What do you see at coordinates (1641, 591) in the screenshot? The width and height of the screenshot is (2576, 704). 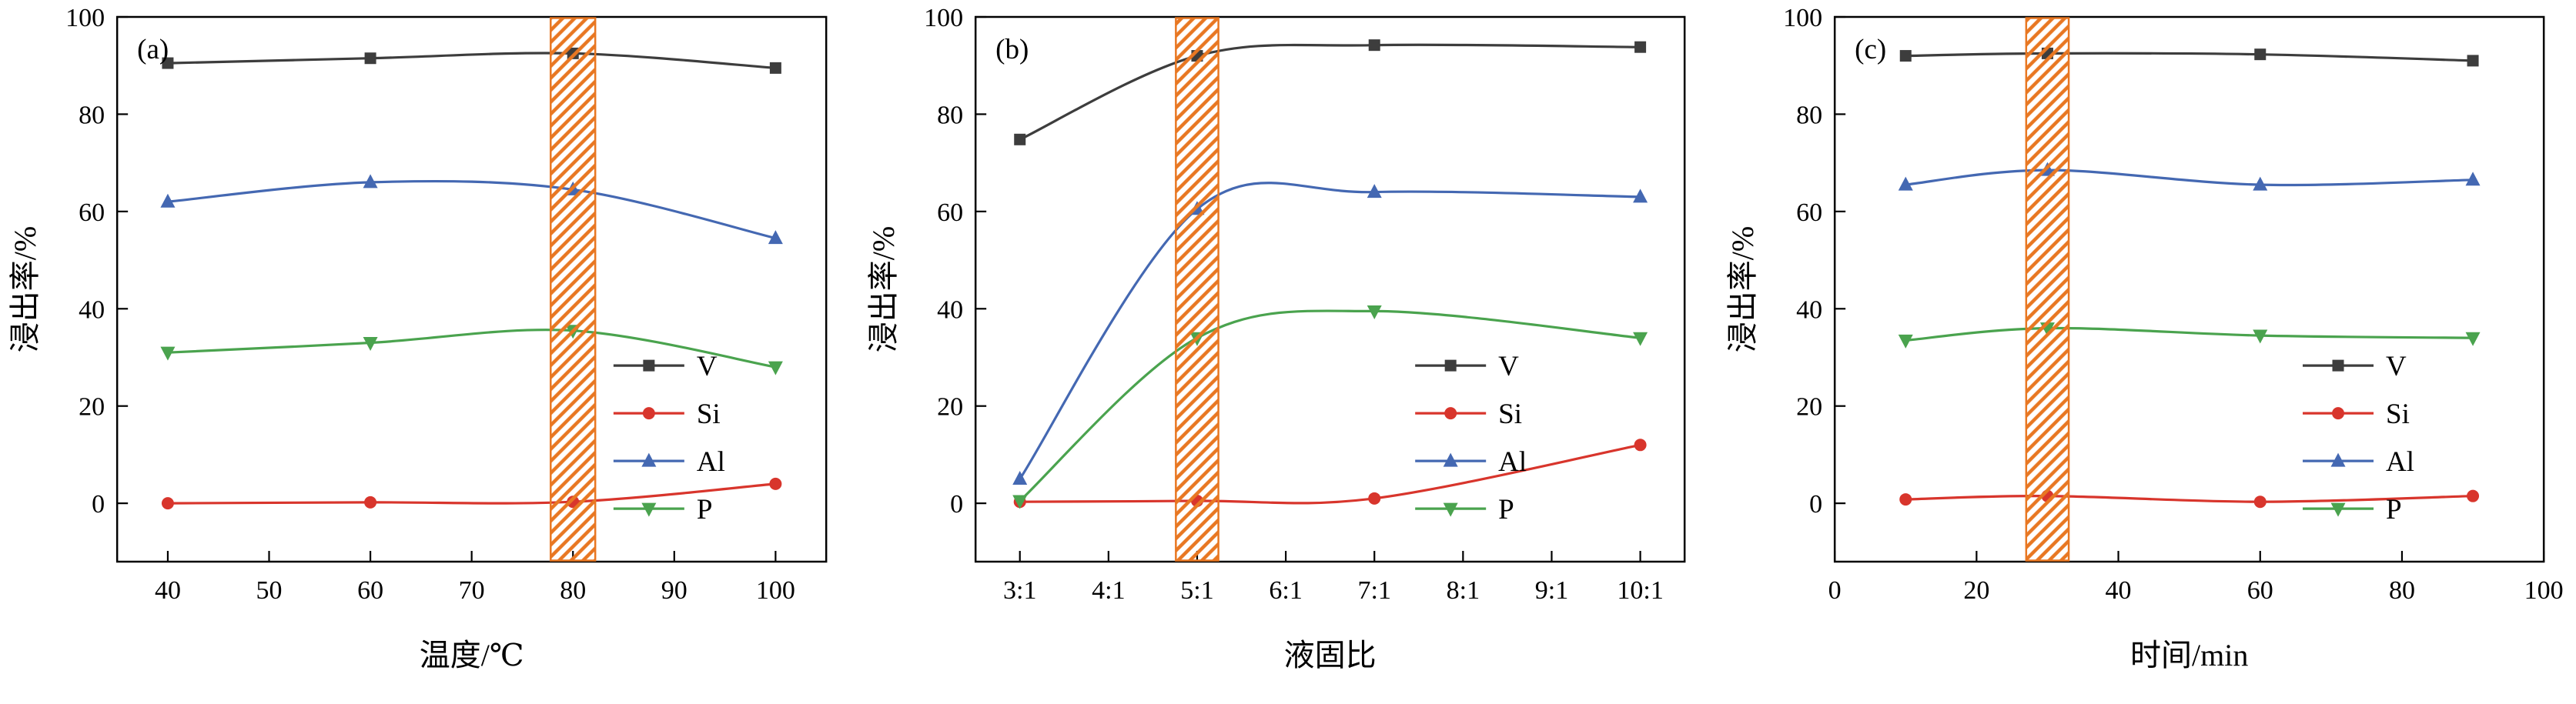 I see `x-tick-label: 10:1` at bounding box center [1641, 591].